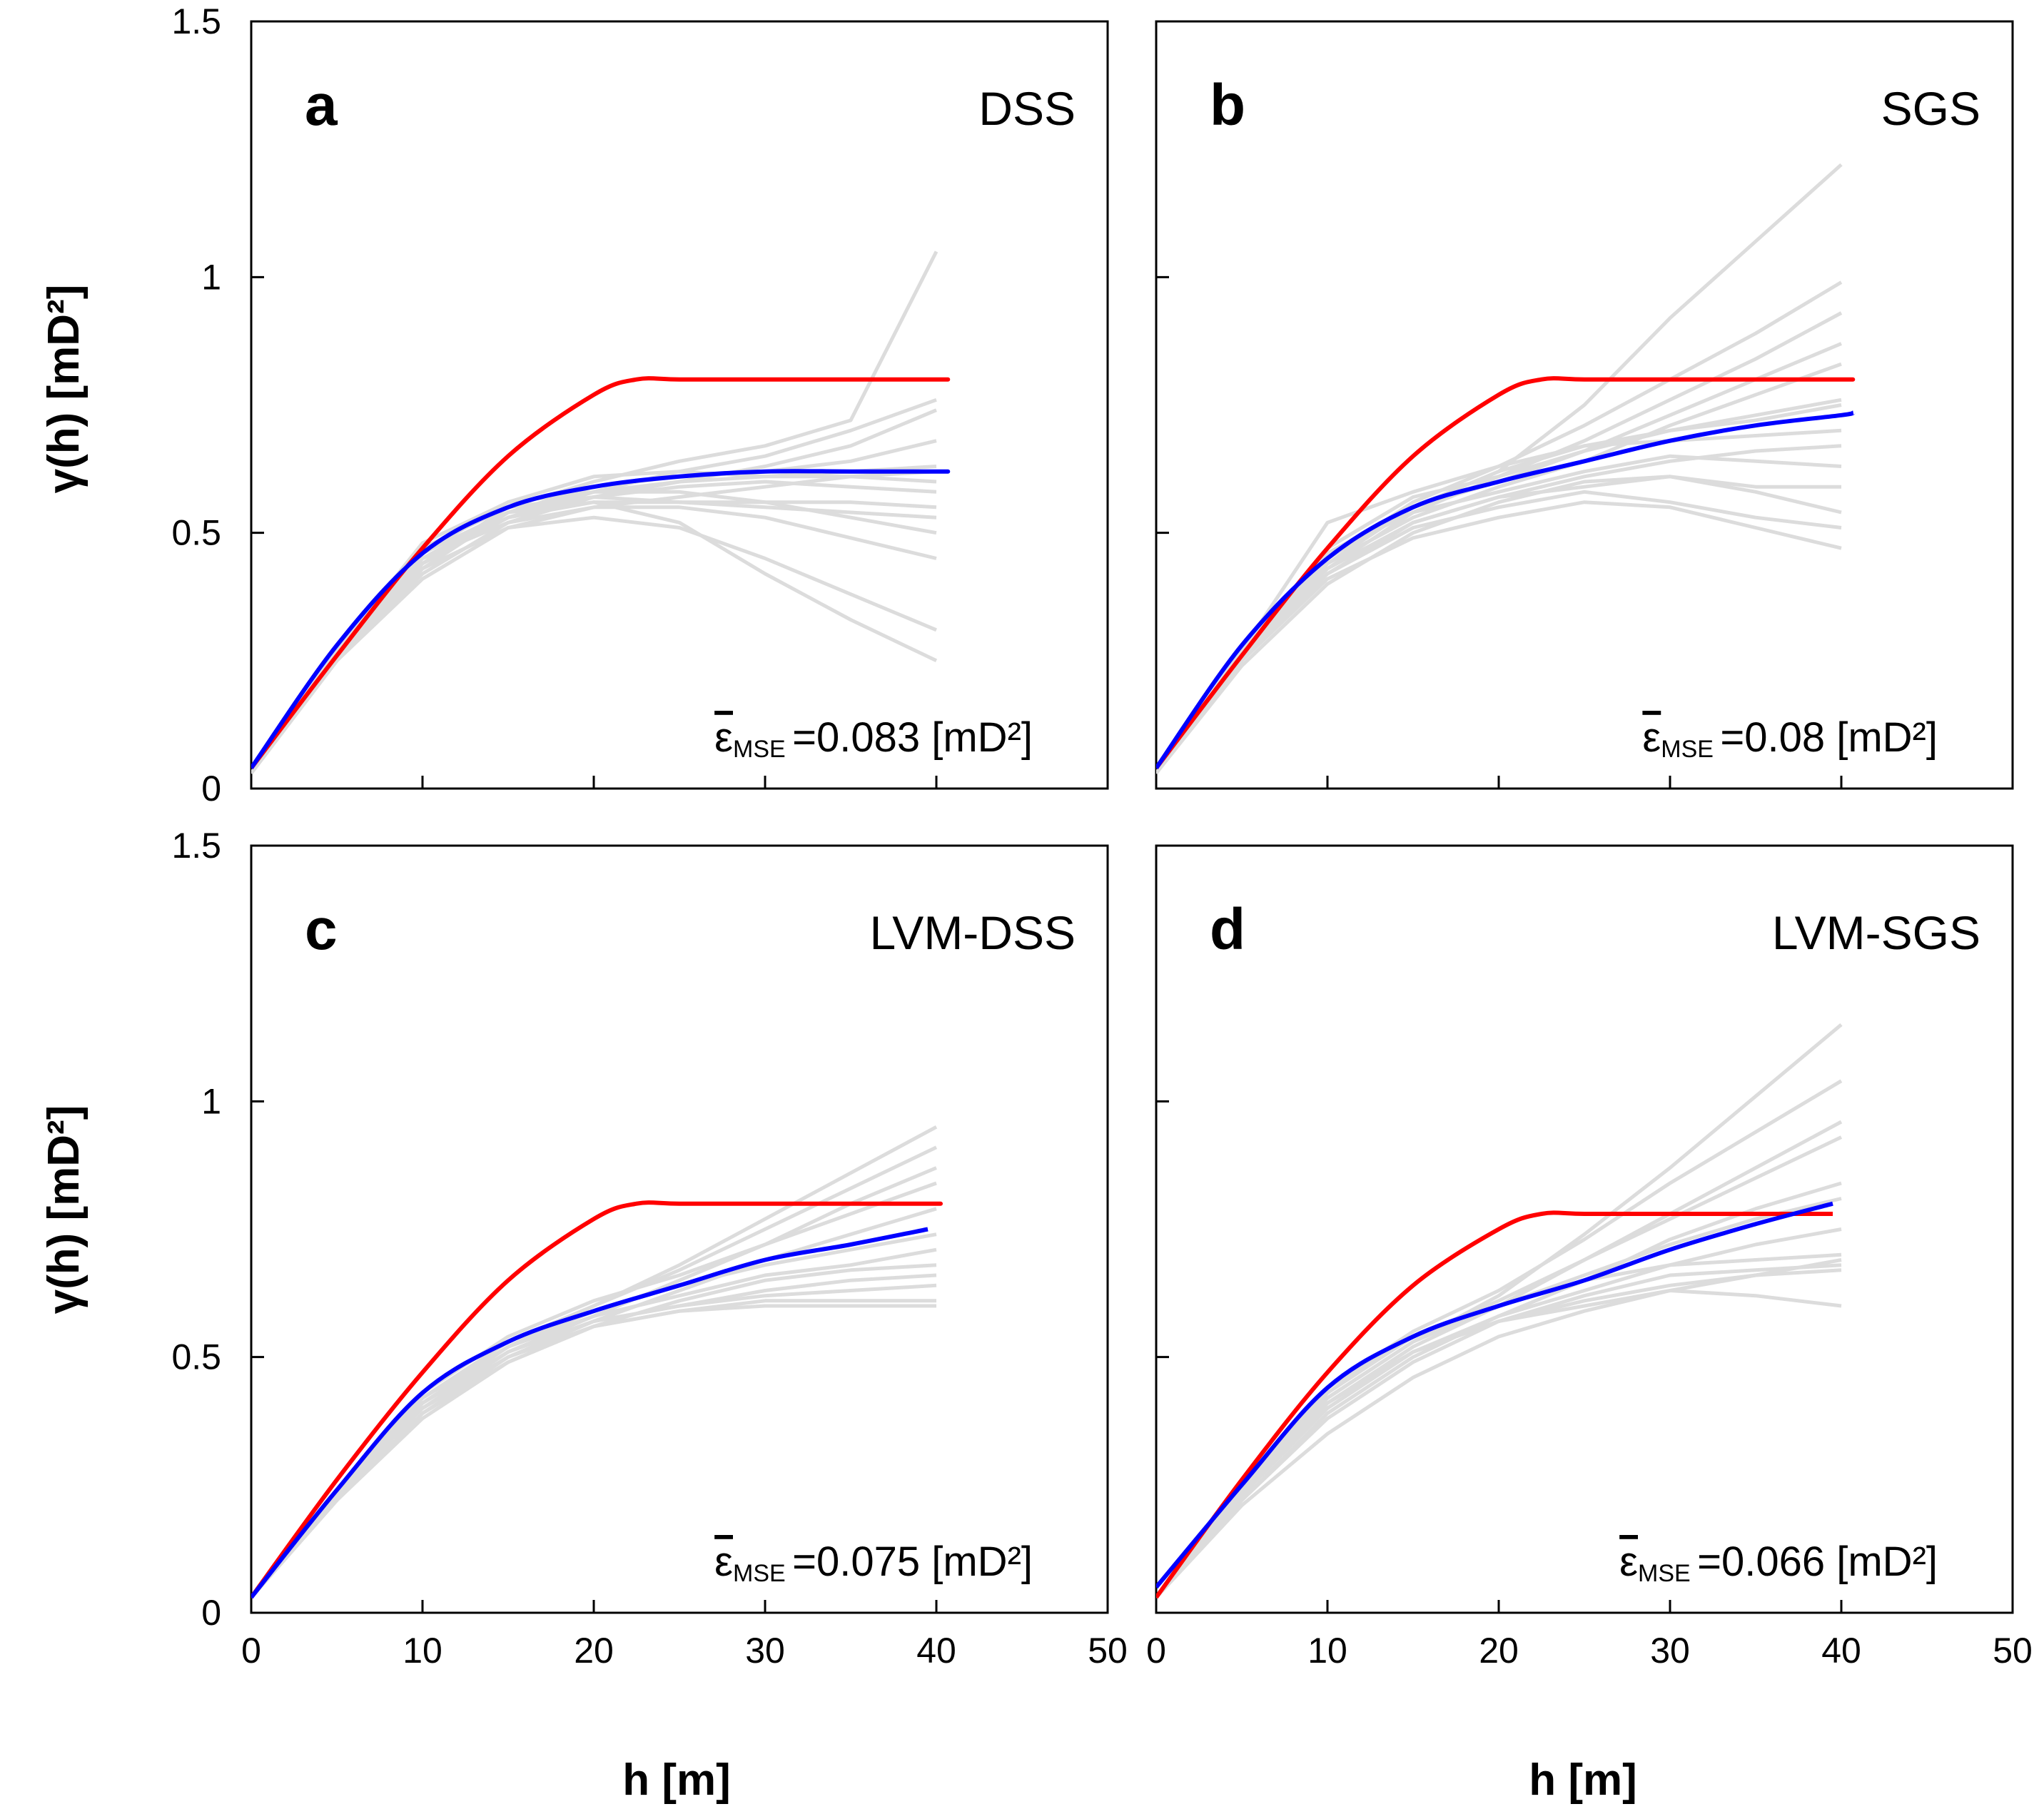  Describe the element at coordinates (321, 105) in the screenshot. I see `panel-letter: a` at that location.